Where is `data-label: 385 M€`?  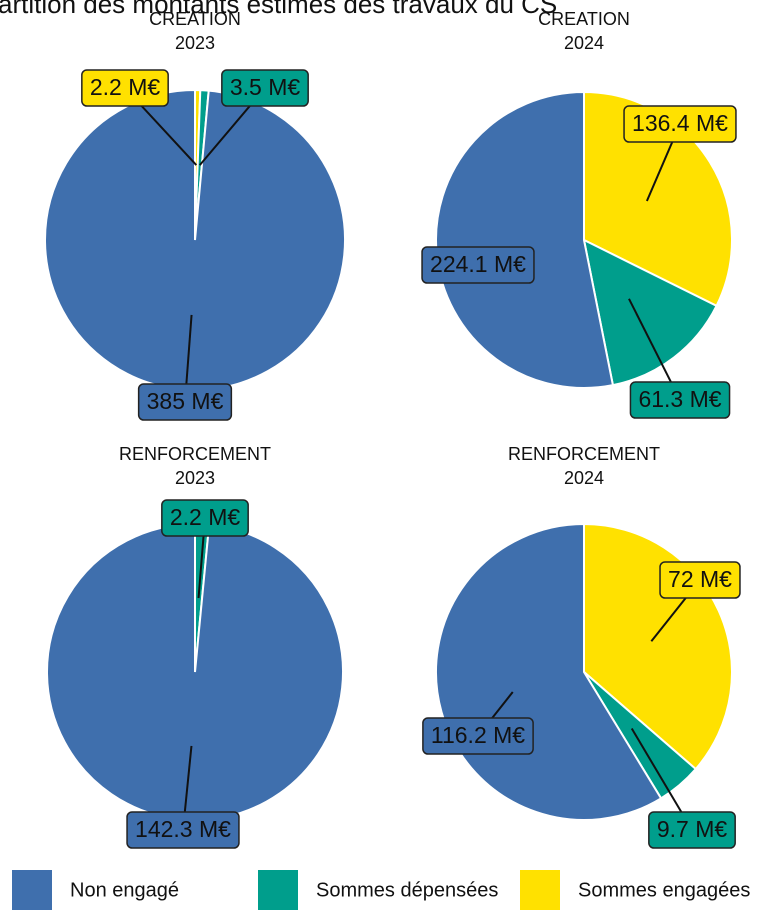
data-label: 385 M€ is located at coordinates (185, 402).